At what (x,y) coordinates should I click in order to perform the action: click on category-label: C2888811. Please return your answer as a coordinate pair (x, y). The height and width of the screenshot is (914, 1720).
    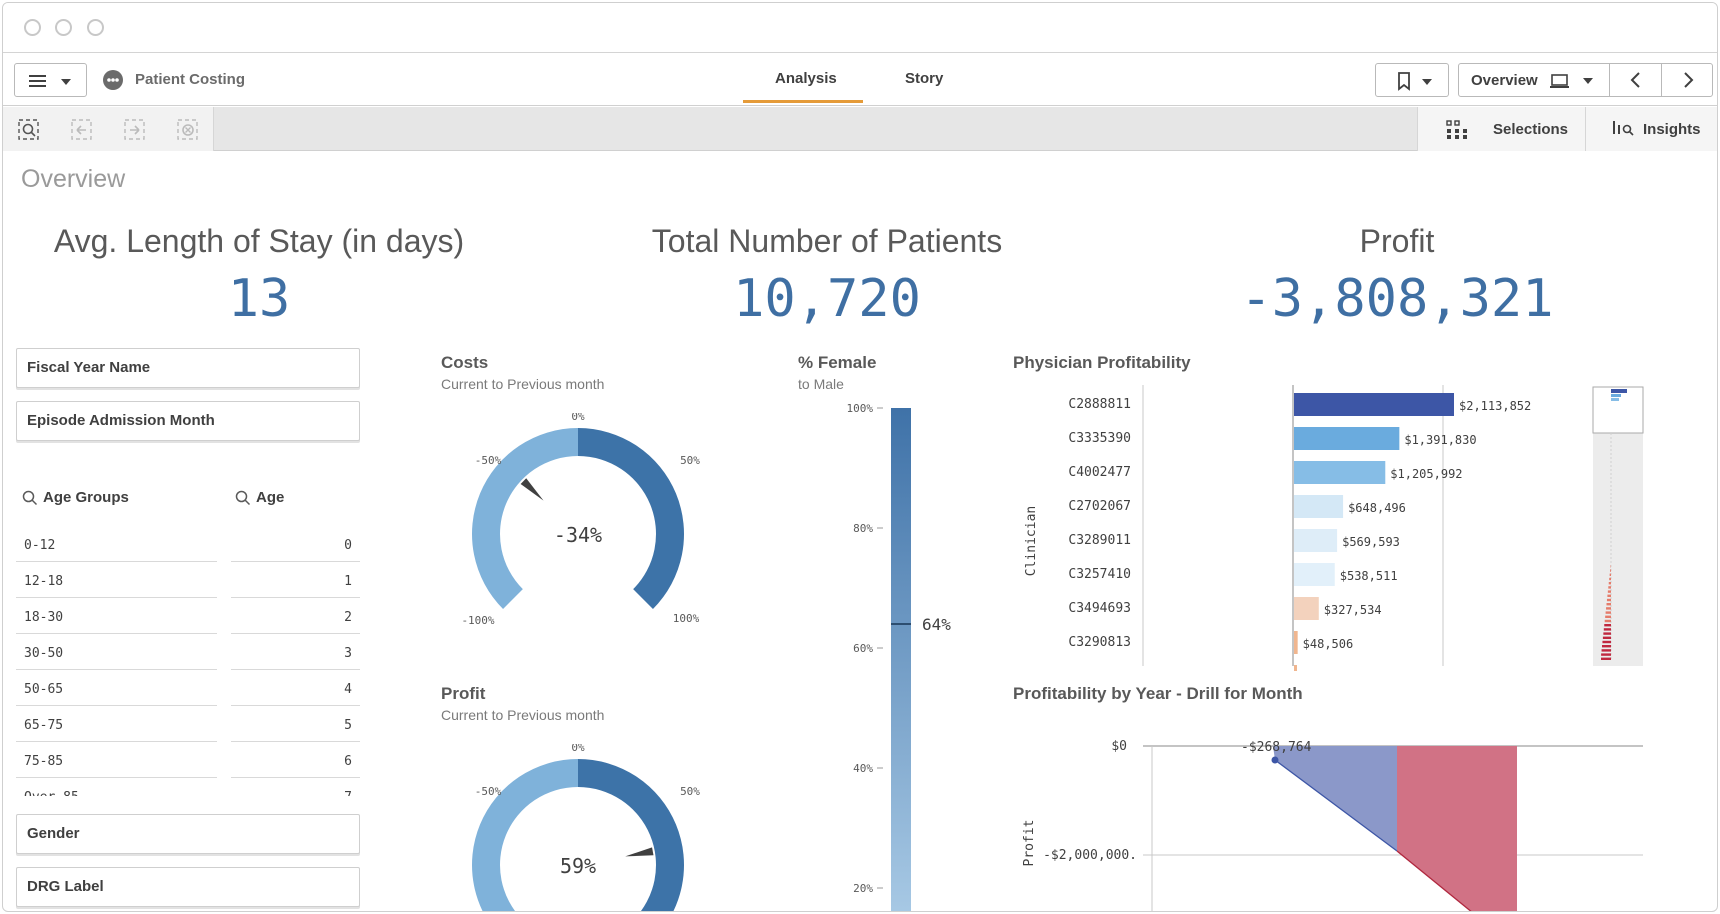
    Looking at the image, I should click on (1099, 404).